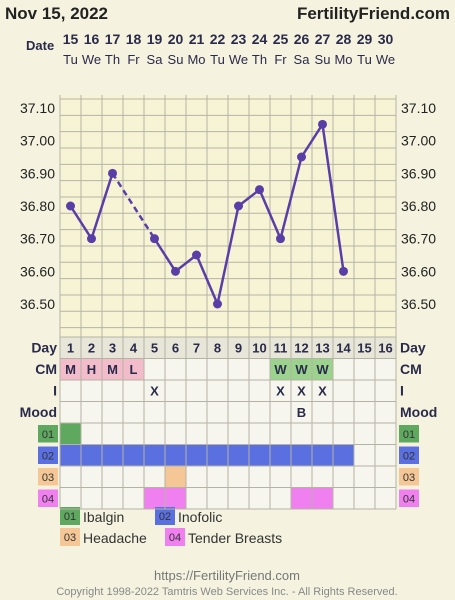 The height and width of the screenshot is (600, 455). I want to click on y-tick-left: 36.80, so click(37, 206).